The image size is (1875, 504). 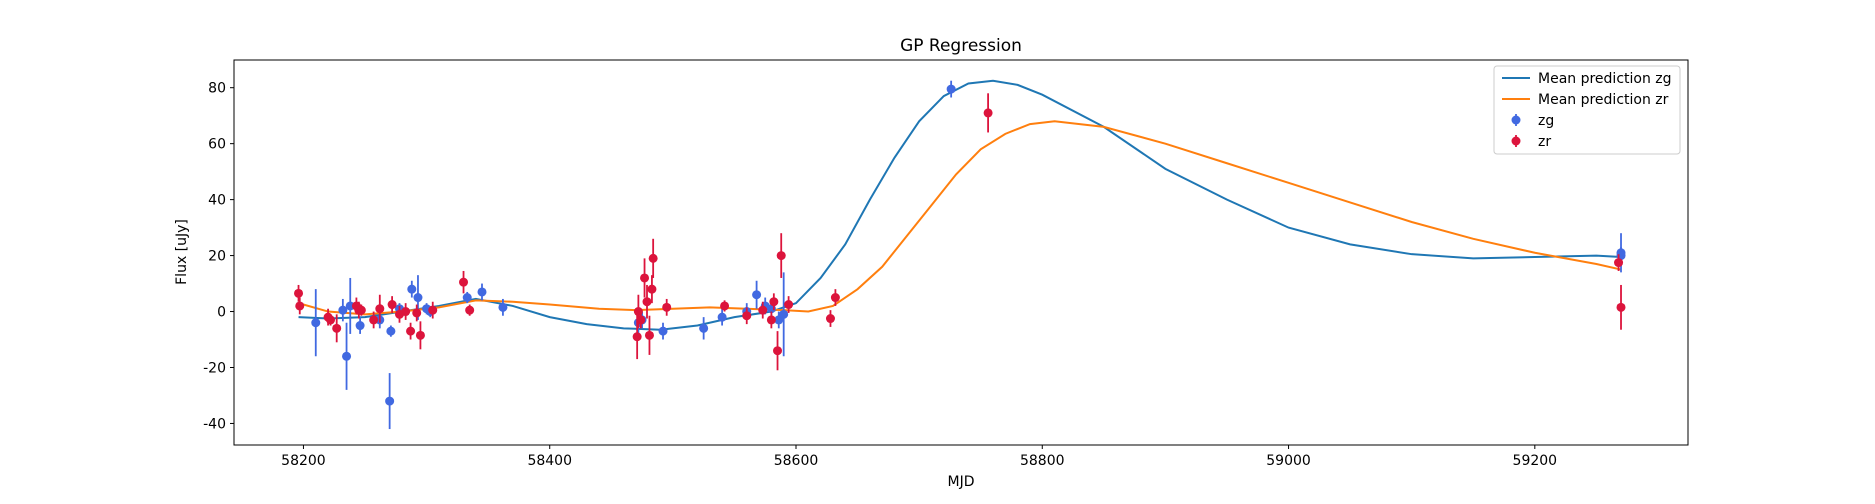 I want to click on y-tick-label: 60, so click(x=217, y=145).